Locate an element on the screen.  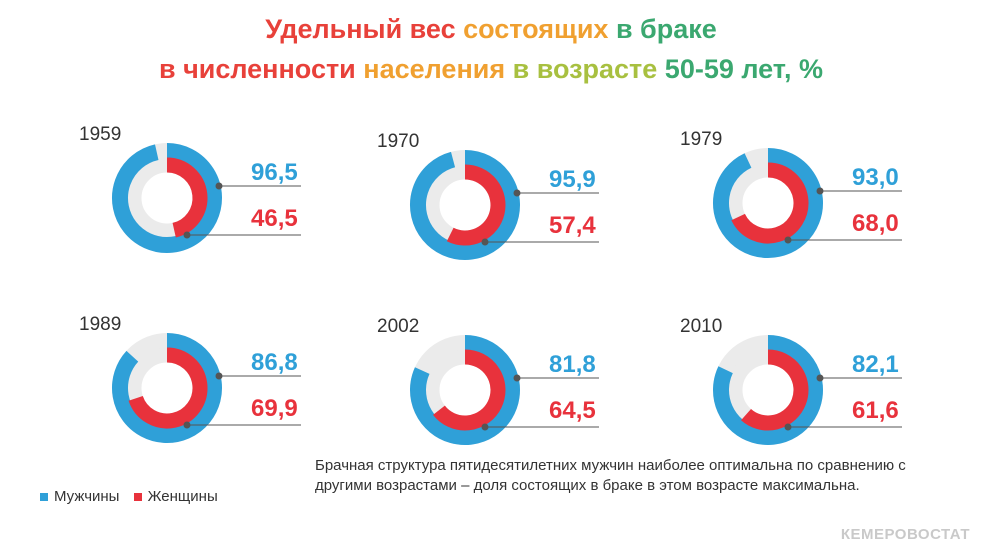
legend-label-women: Женщины is located at coordinates (182, 496).